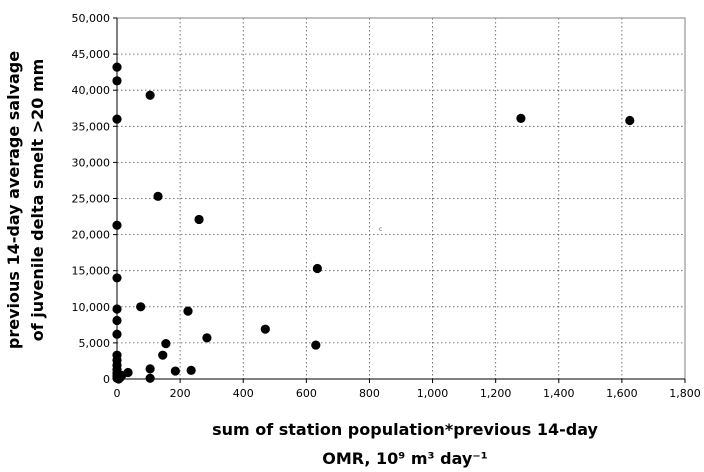  I want to click on y-tick-label: 45,000, so click(91, 54).